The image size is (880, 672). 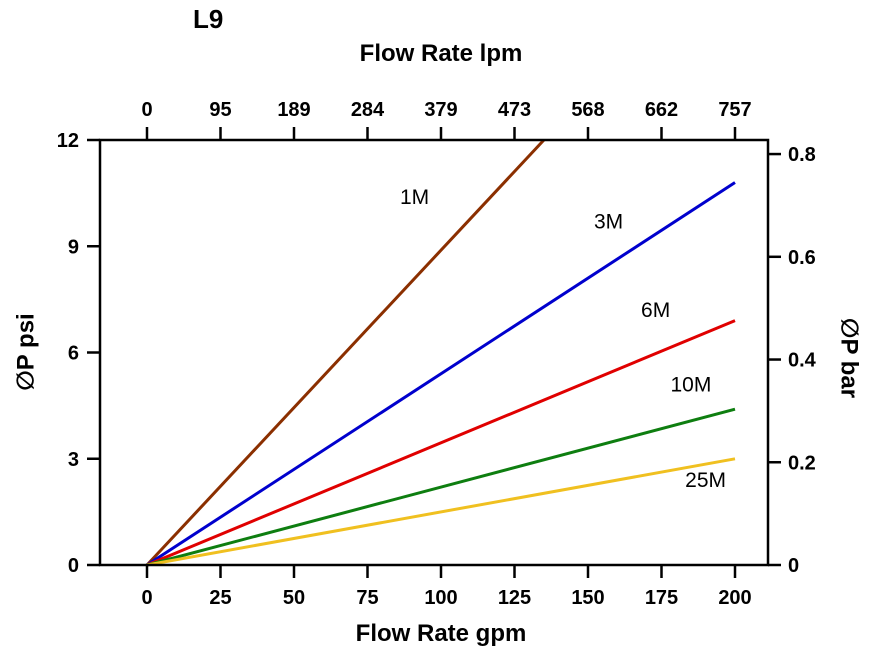 What do you see at coordinates (802, 463) in the screenshot?
I see `right-tick-label: 0.2` at bounding box center [802, 463].